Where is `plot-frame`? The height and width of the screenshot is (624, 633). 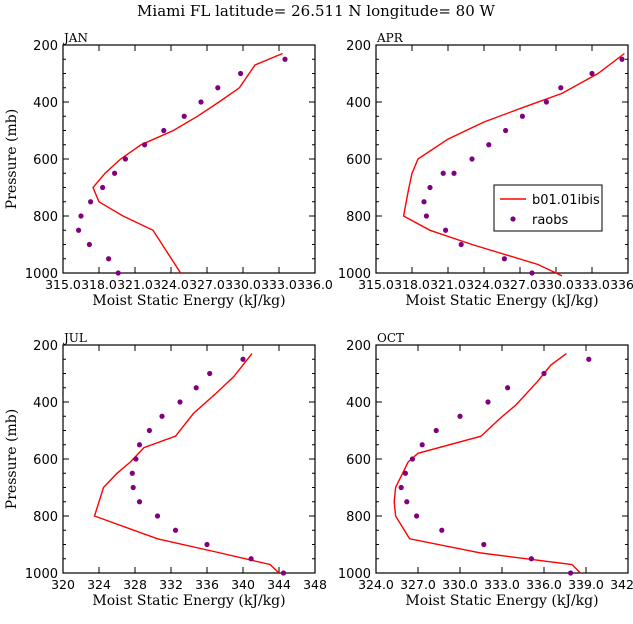
plot-frame is located at coordinates (189, 459).